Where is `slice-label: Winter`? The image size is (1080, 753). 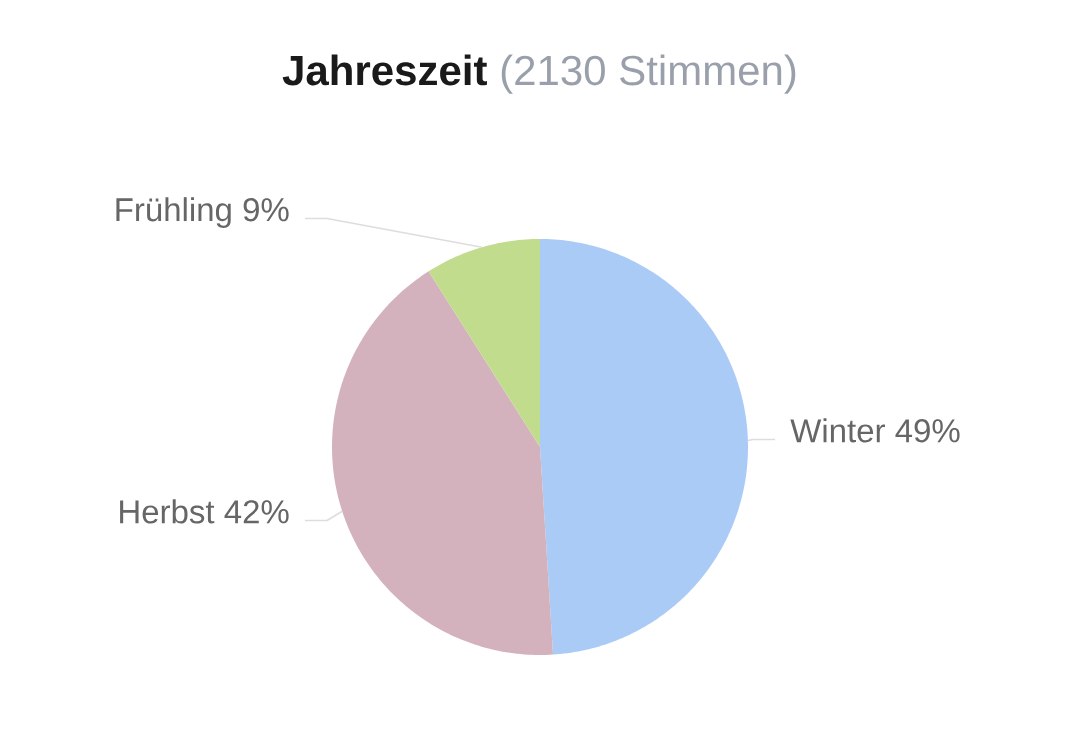
slice-label: Winter is located at coordinates (837, 430).